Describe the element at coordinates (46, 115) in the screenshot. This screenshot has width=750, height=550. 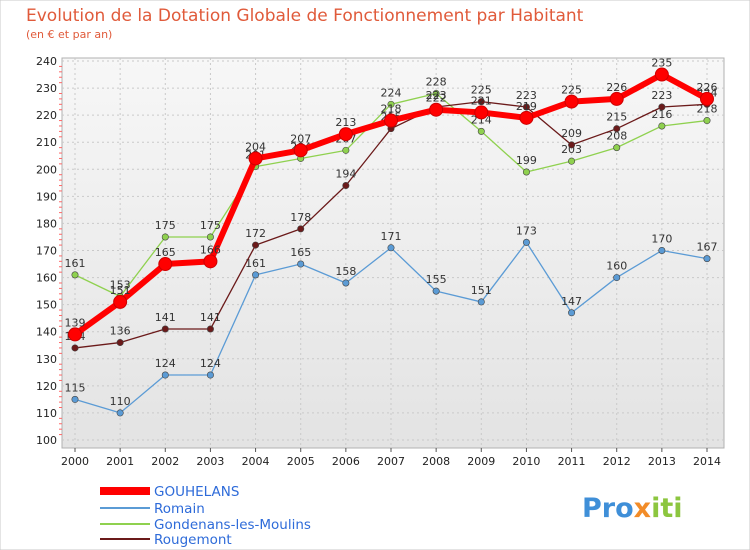
I see `y-tick-label: 220` at that location.